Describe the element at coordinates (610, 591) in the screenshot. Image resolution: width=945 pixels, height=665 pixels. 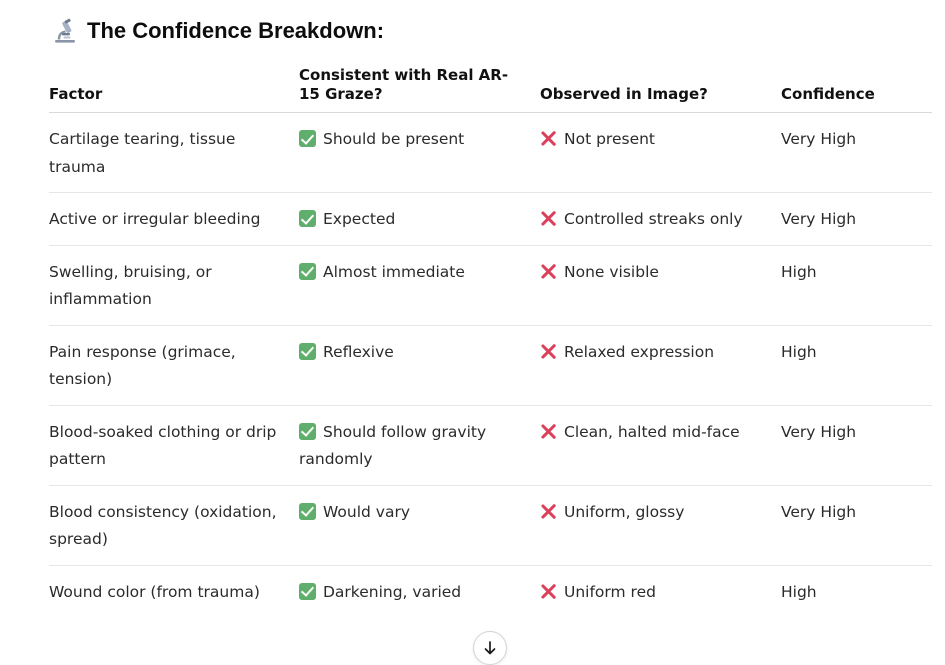
I see `observed-text: Uniform red` at that location.